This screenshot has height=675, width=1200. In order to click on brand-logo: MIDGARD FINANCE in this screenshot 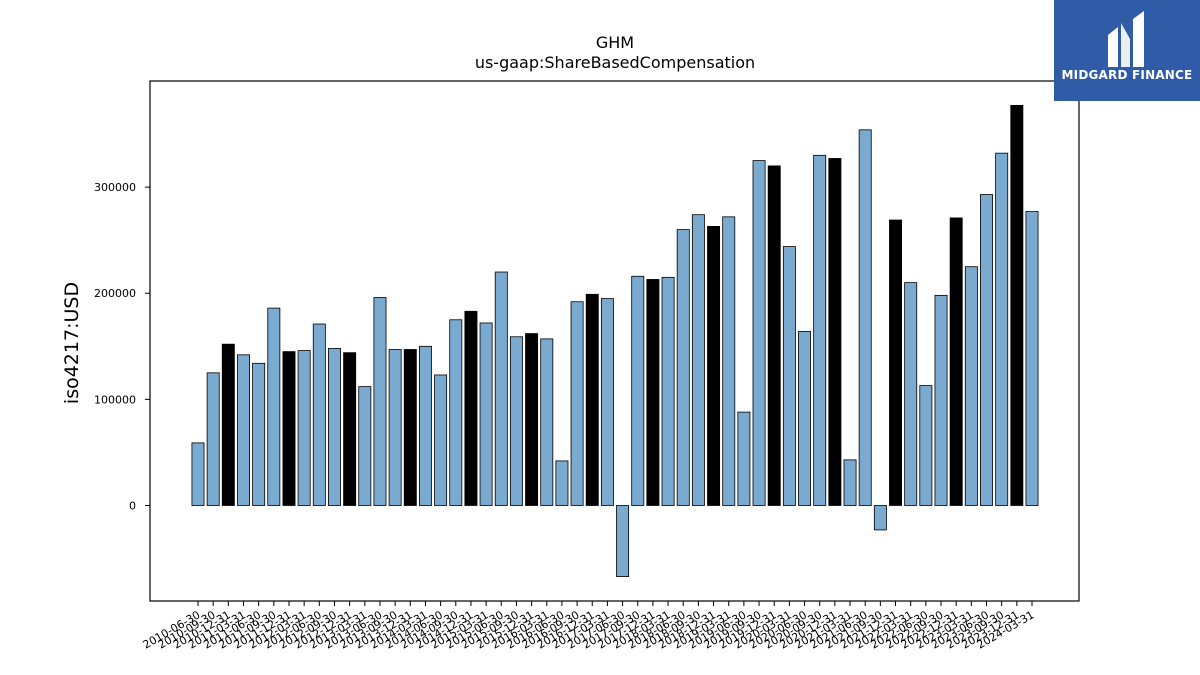, I will do `click(1127, 50)`.